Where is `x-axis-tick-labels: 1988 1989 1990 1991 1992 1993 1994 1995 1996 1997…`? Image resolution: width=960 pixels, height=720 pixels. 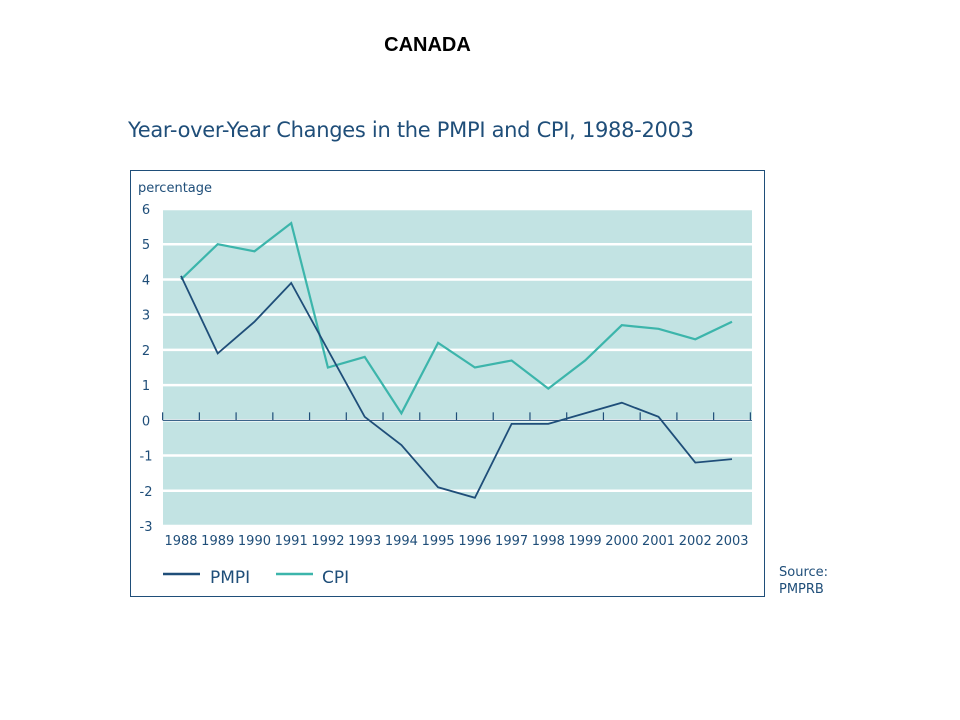 x-axis-tick-labels: 1988 1989 1990 1991 1992 1993 1994 1995 1996 1997… is located at coordinates (456, 541).